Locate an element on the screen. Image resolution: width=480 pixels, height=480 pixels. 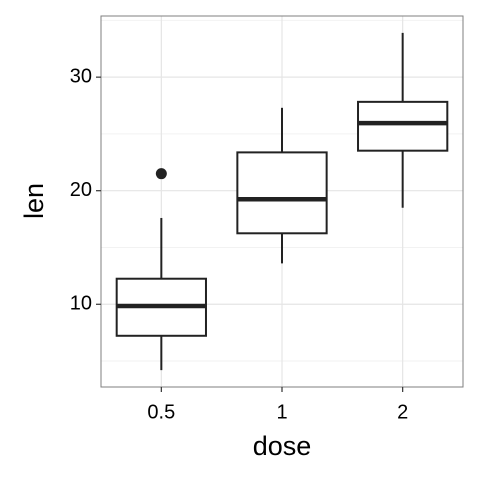
y-tick-label: 20 is located at coordinates (81, 190).